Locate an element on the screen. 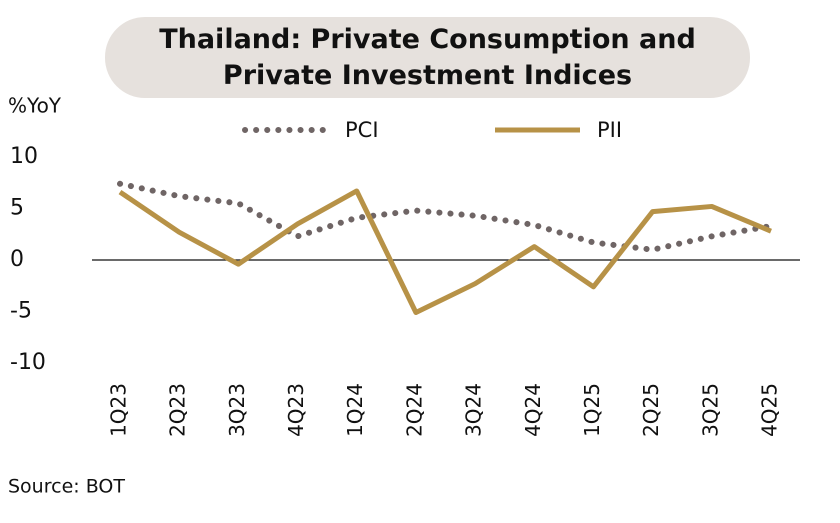 The width and height of the screenshot is (840, 523). y-axis-label: %YoY is located at coordinates (35, 106).